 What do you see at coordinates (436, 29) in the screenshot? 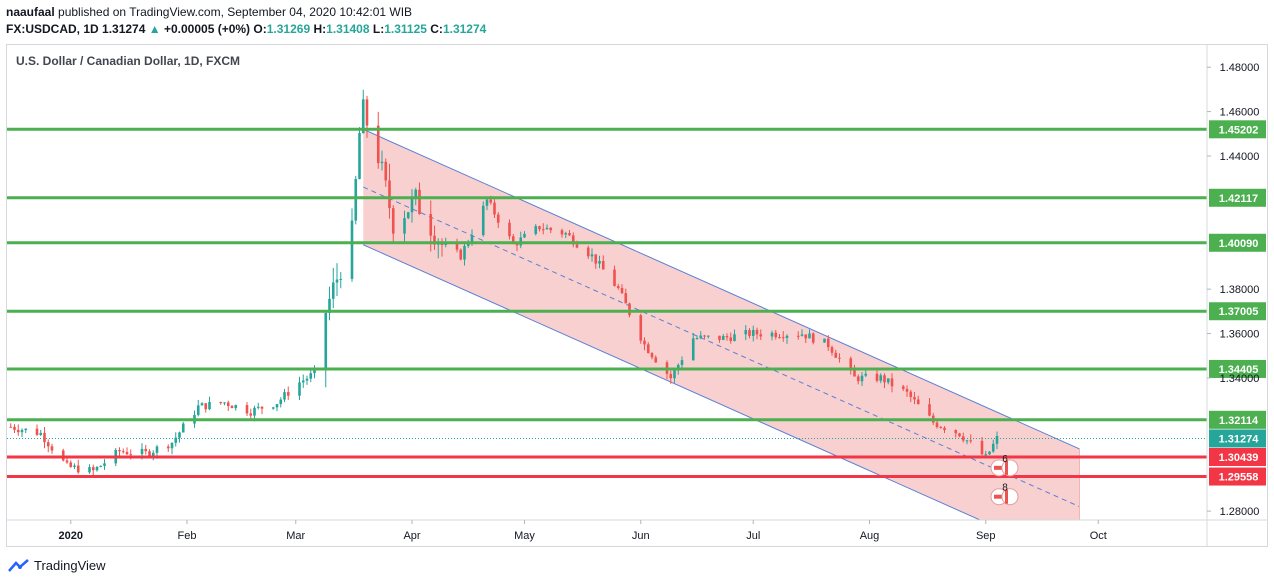
I see `close-label: C:` at bounding box center [436, 29].